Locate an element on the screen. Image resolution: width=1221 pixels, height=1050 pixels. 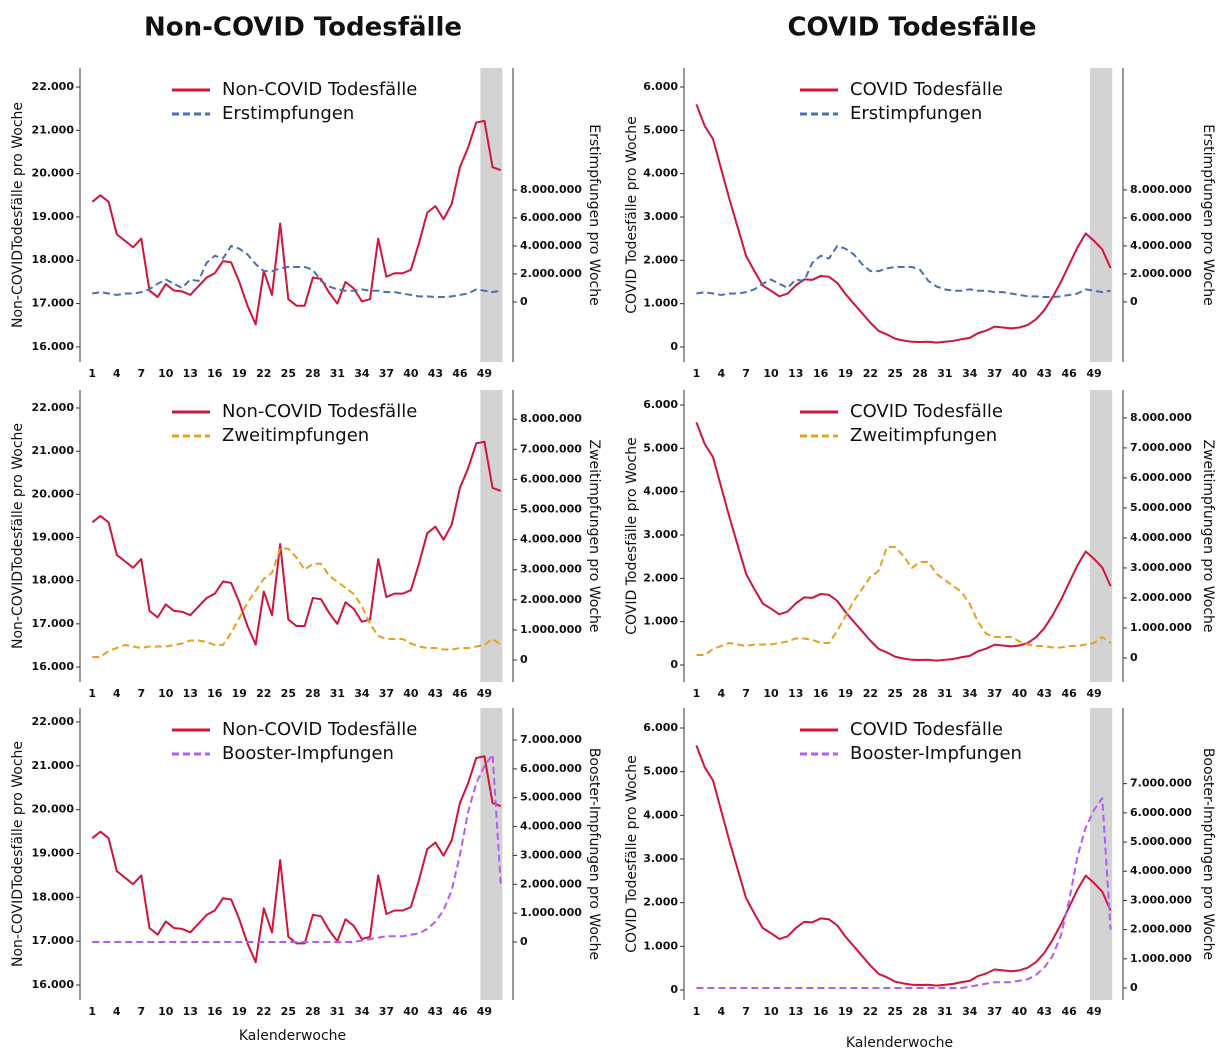
legend-label: Booster-Impfungen is located at coordinates (308, 753).